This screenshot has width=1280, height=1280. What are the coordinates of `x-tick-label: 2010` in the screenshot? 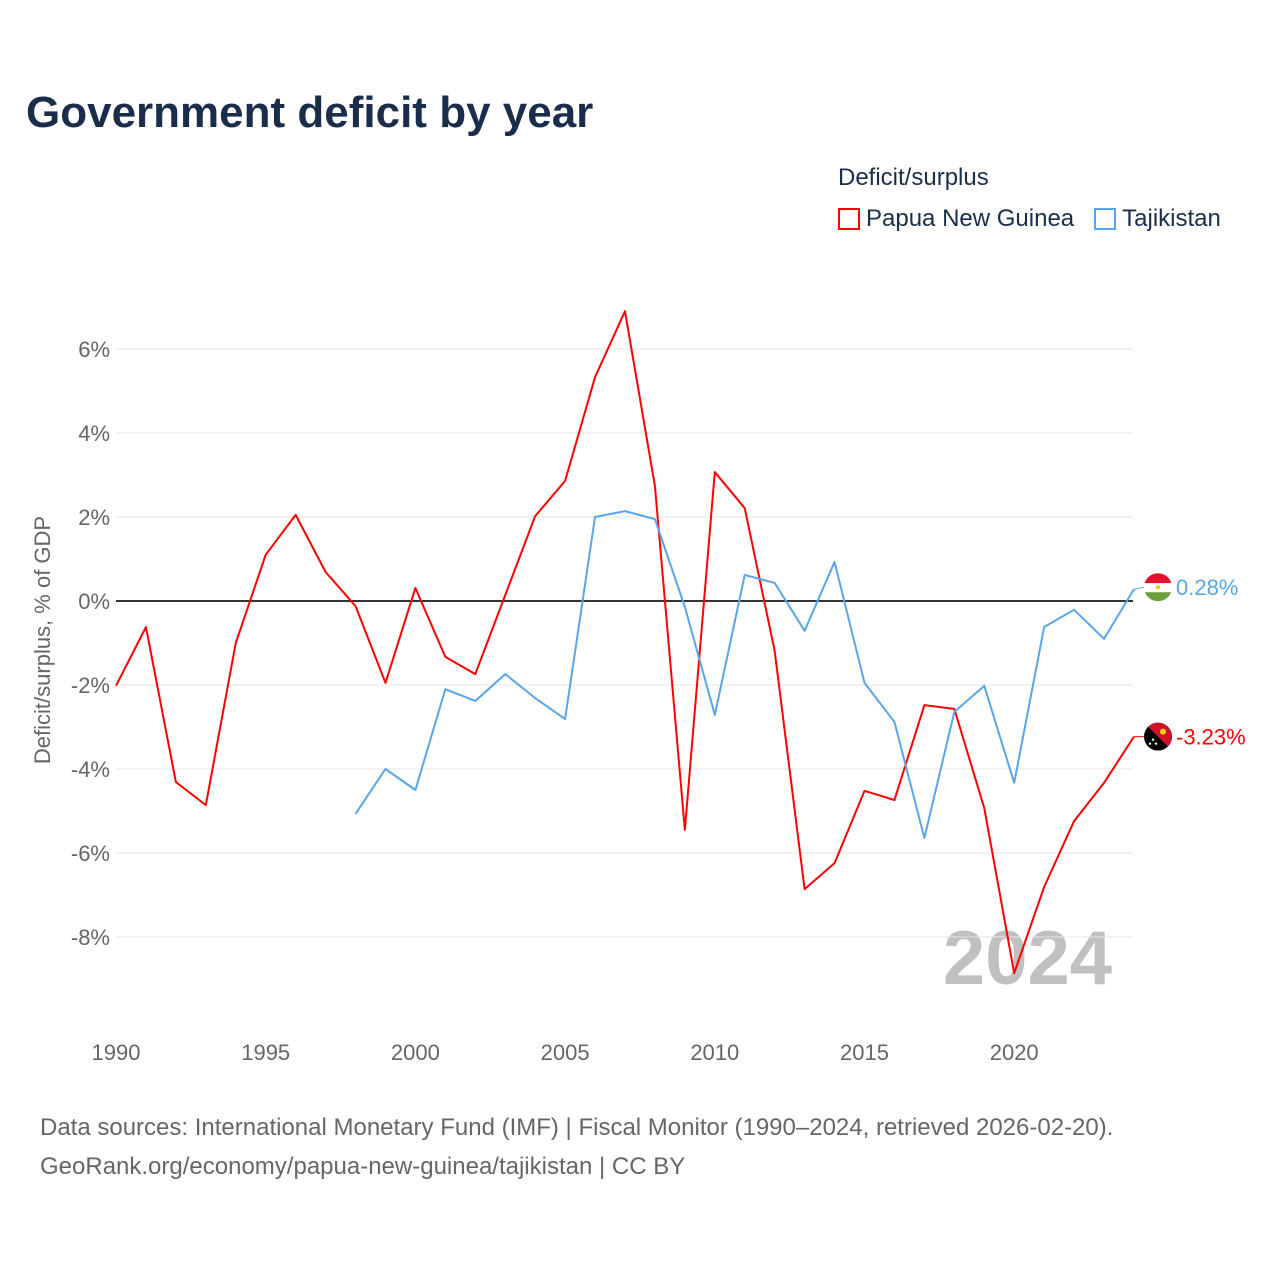 It's located at (714, 1052).